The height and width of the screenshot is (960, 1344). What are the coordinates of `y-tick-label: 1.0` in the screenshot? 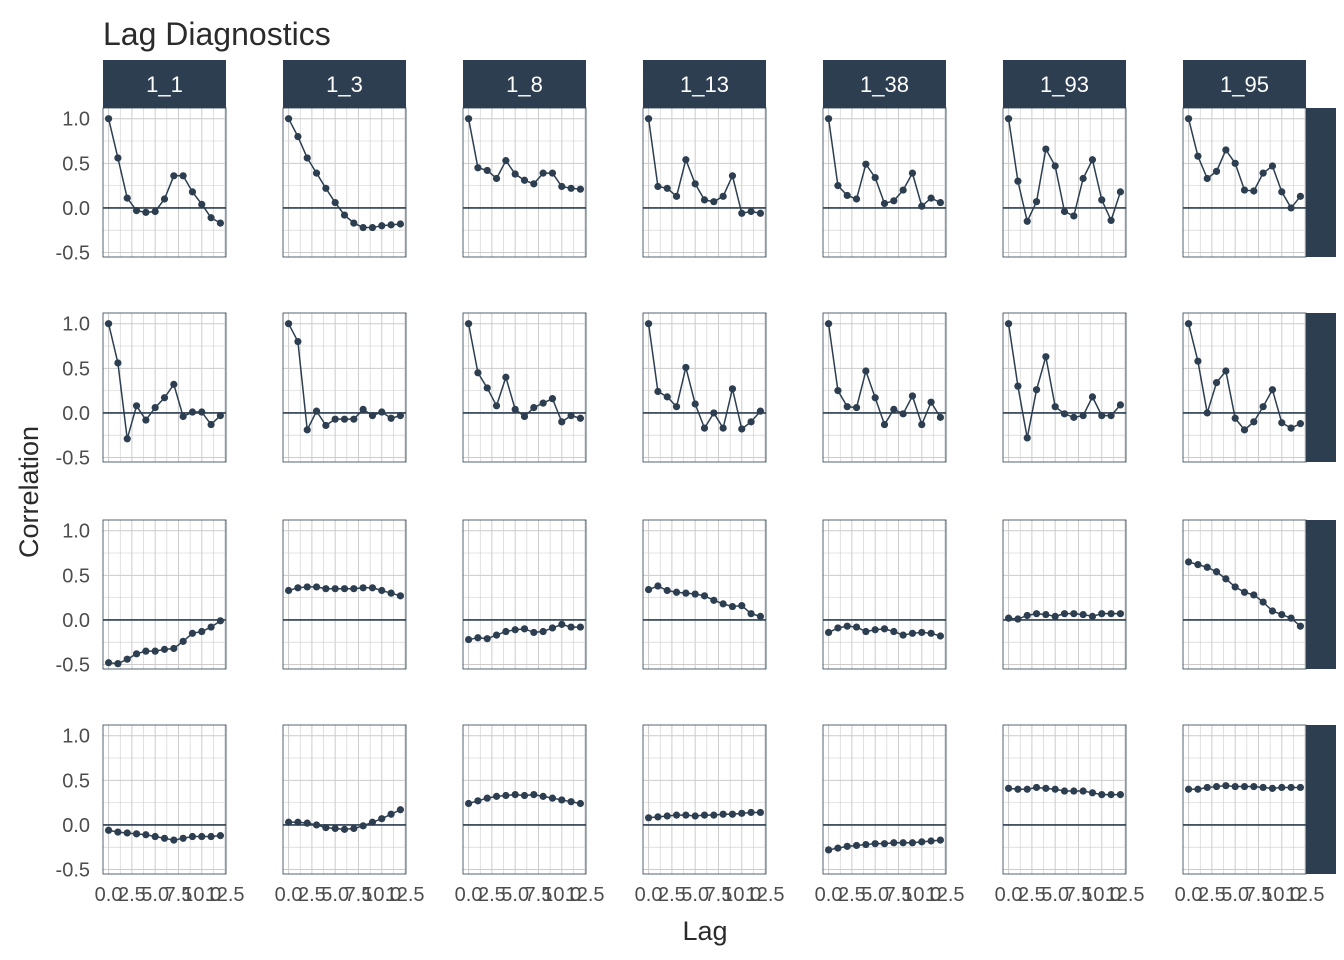 It's located at (76, 325).